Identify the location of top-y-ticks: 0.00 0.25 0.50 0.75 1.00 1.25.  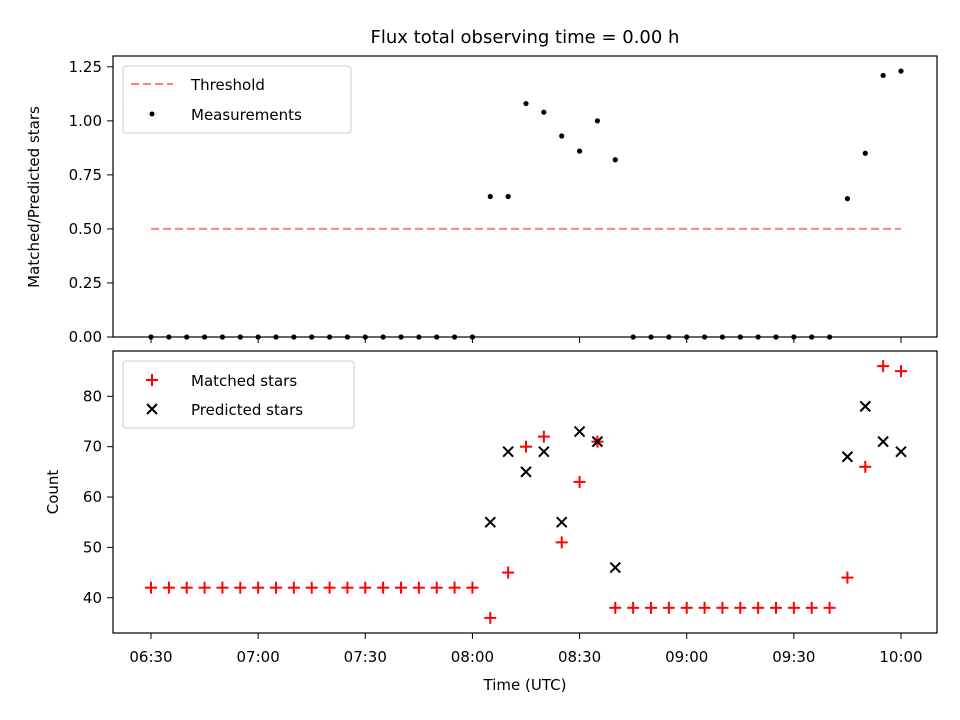
(91, 202).